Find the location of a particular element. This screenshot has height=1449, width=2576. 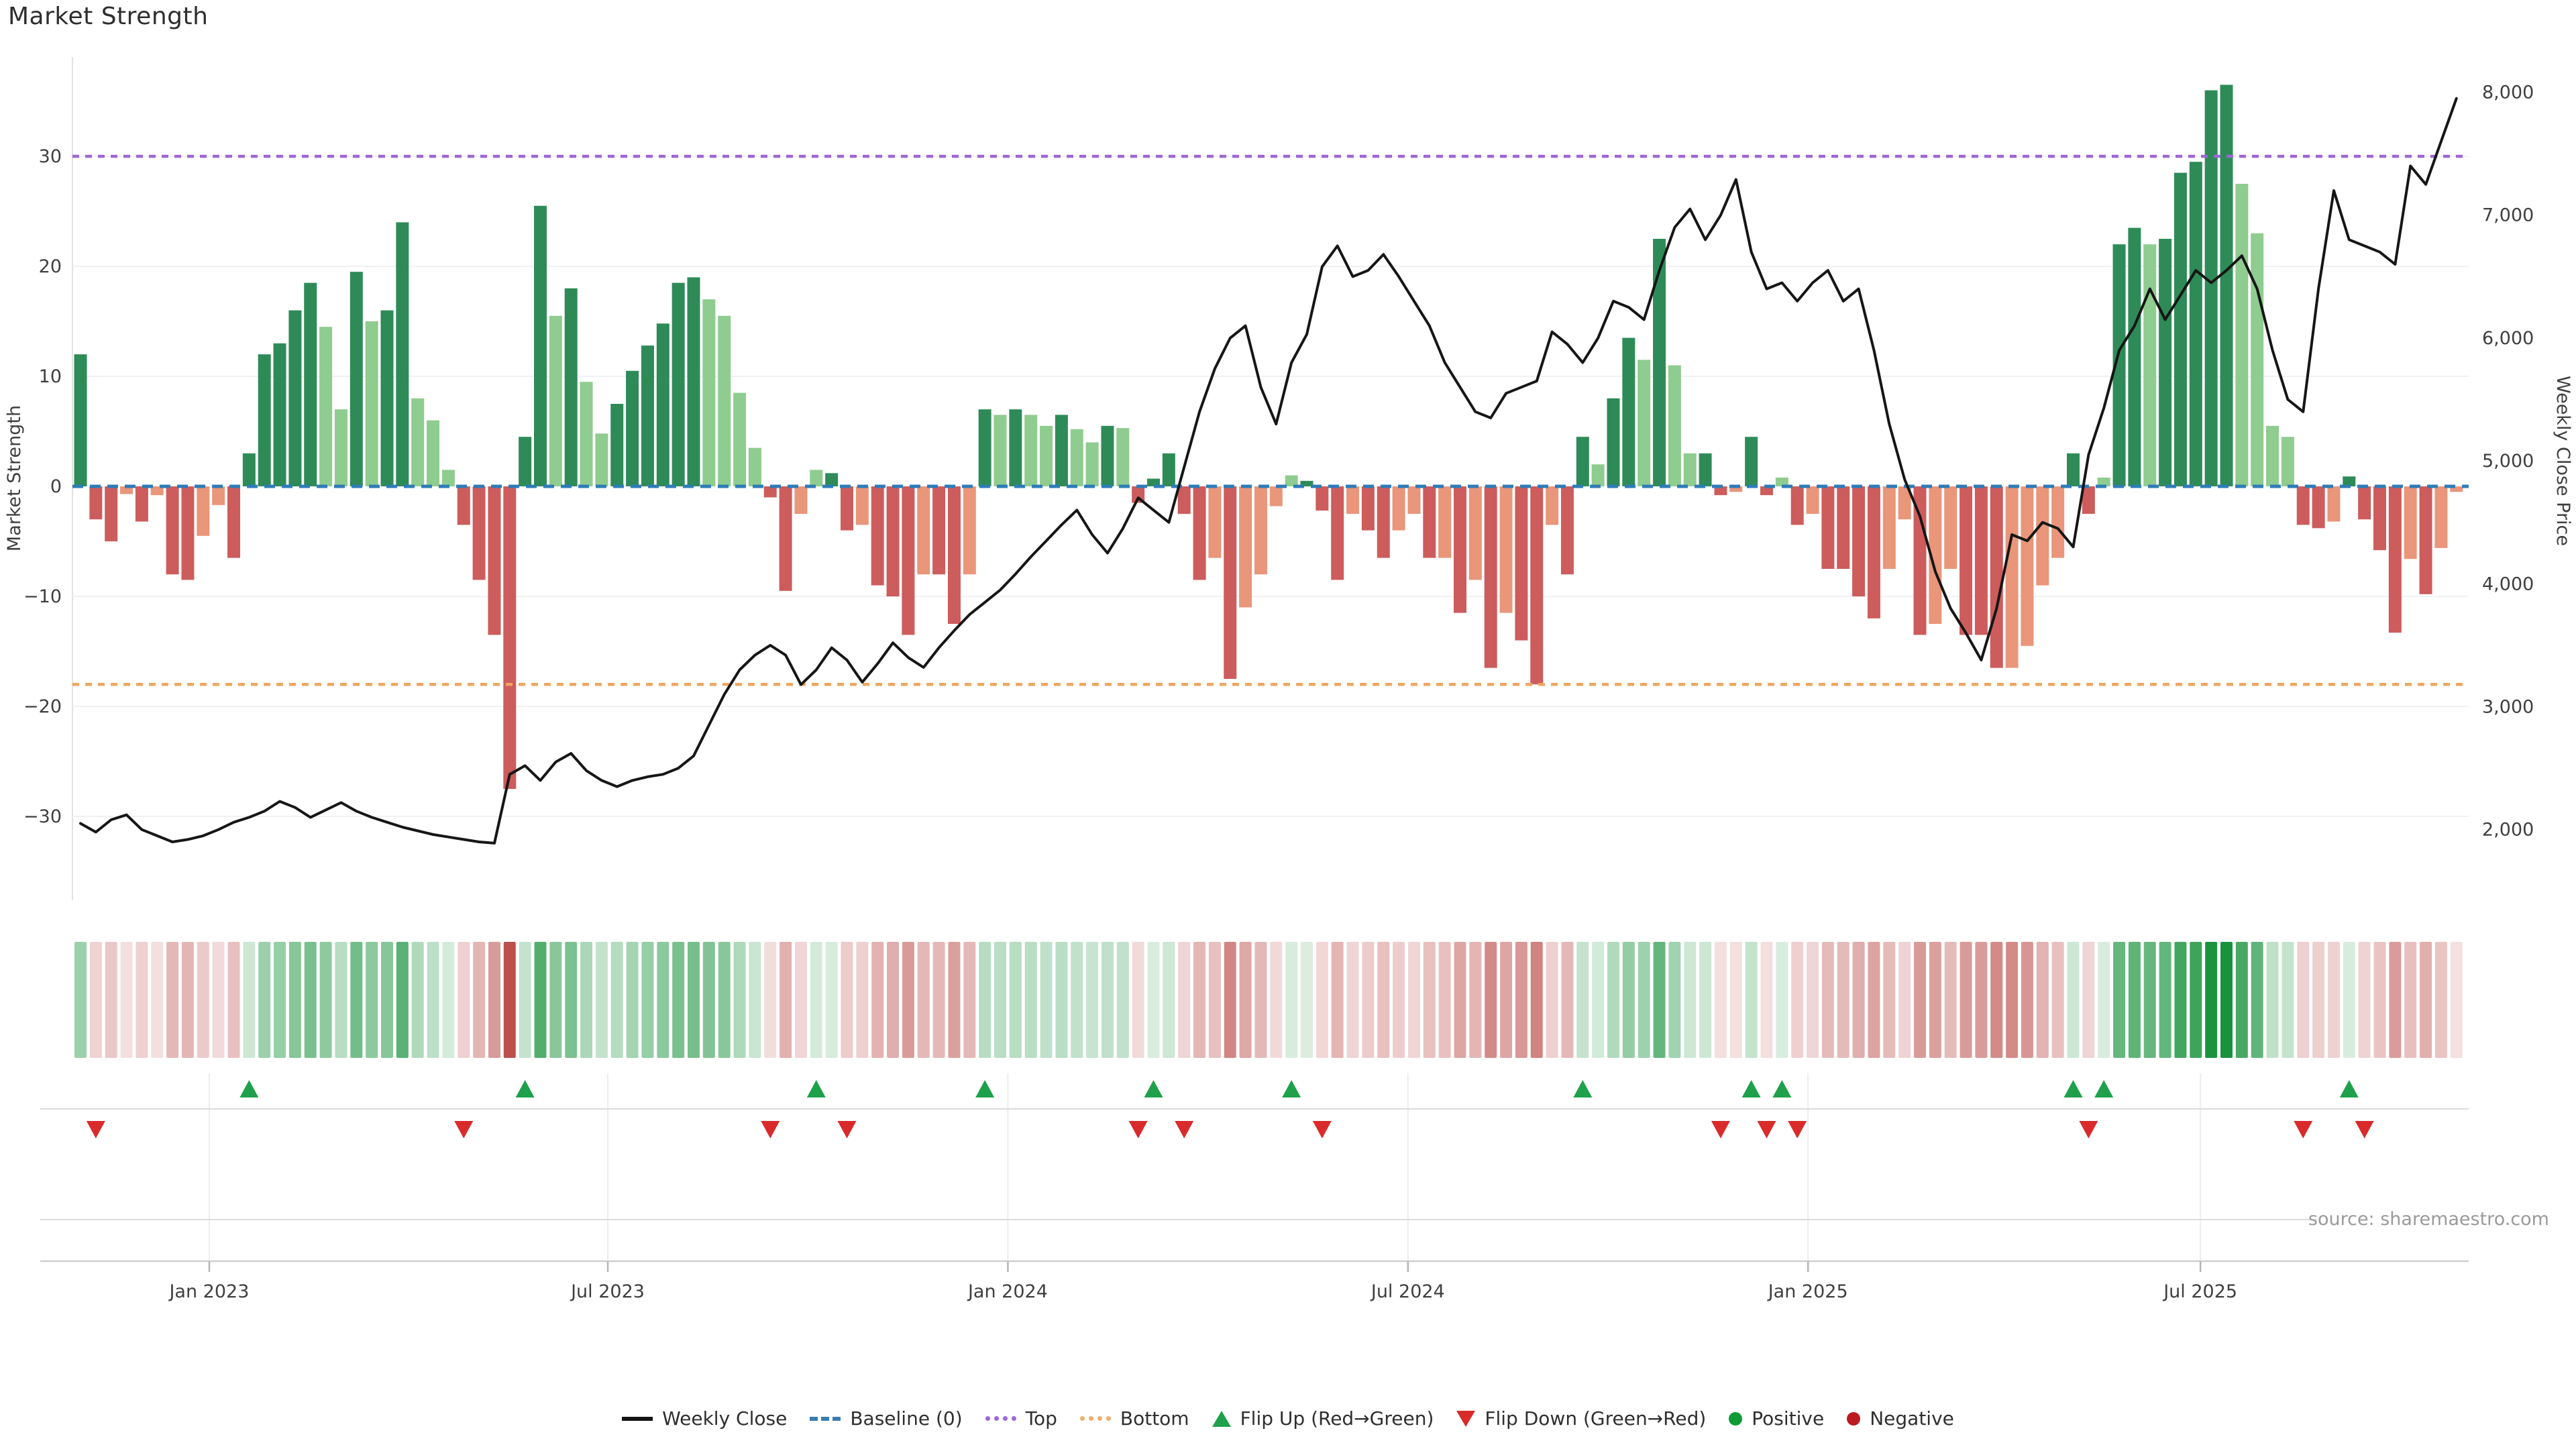

legend-item-bottom: Bottom is located at coordinates (1134, 1418).